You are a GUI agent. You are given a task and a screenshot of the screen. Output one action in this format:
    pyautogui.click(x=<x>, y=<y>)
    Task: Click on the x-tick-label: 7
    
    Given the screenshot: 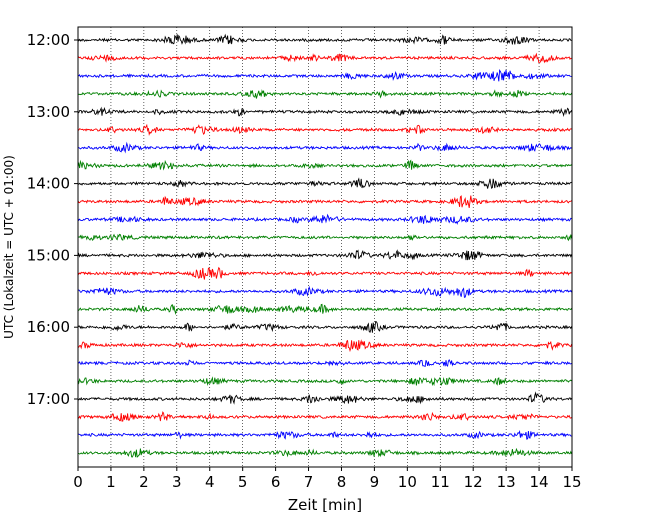 What is the action you would take?
    pyautogui.click(x=309, y=482)
    